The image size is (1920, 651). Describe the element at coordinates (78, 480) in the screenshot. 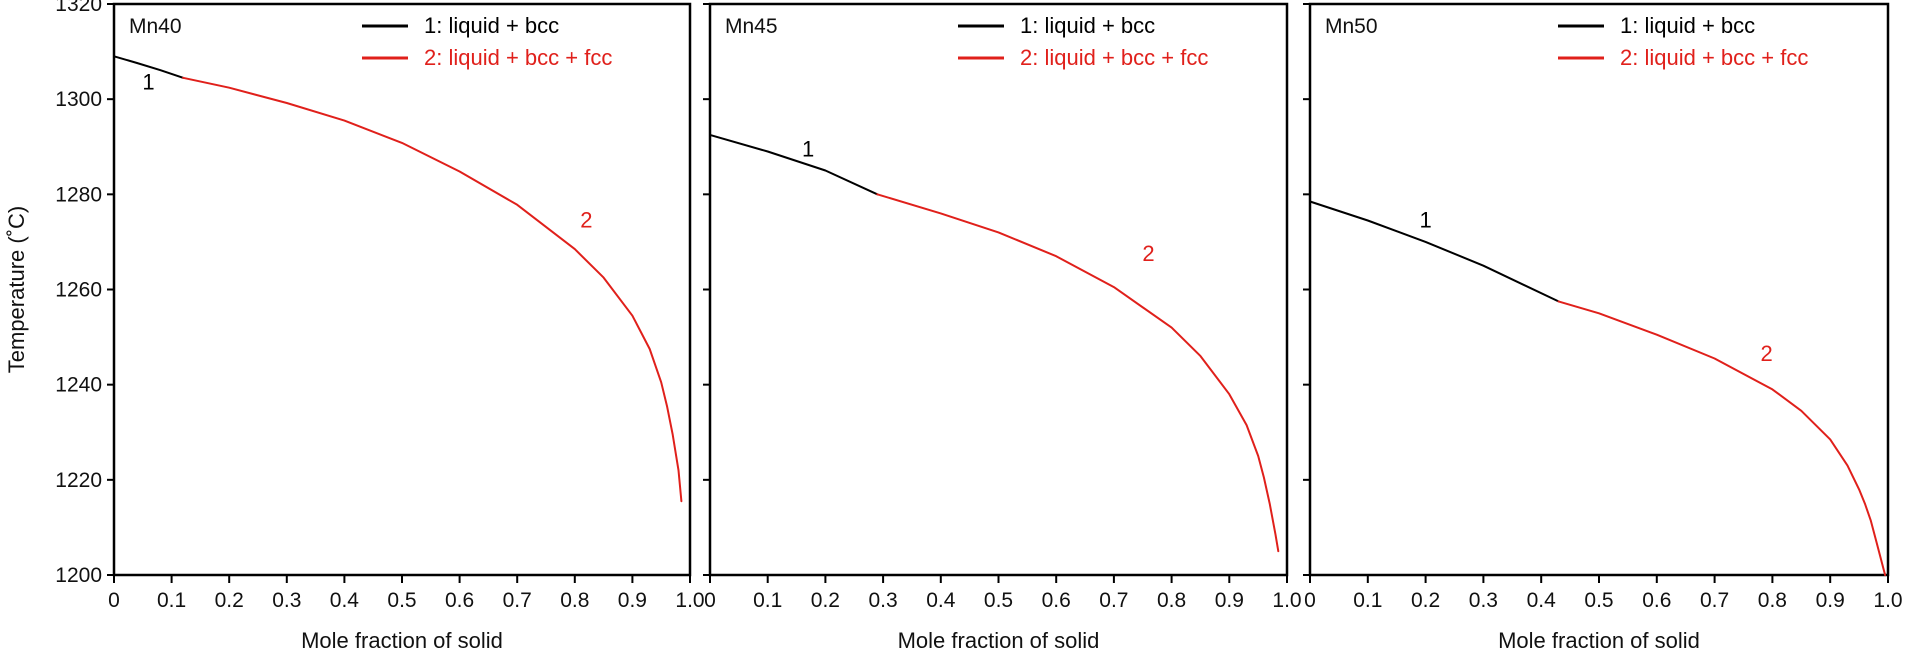

I see `y-tick-label: 1220` at that location.